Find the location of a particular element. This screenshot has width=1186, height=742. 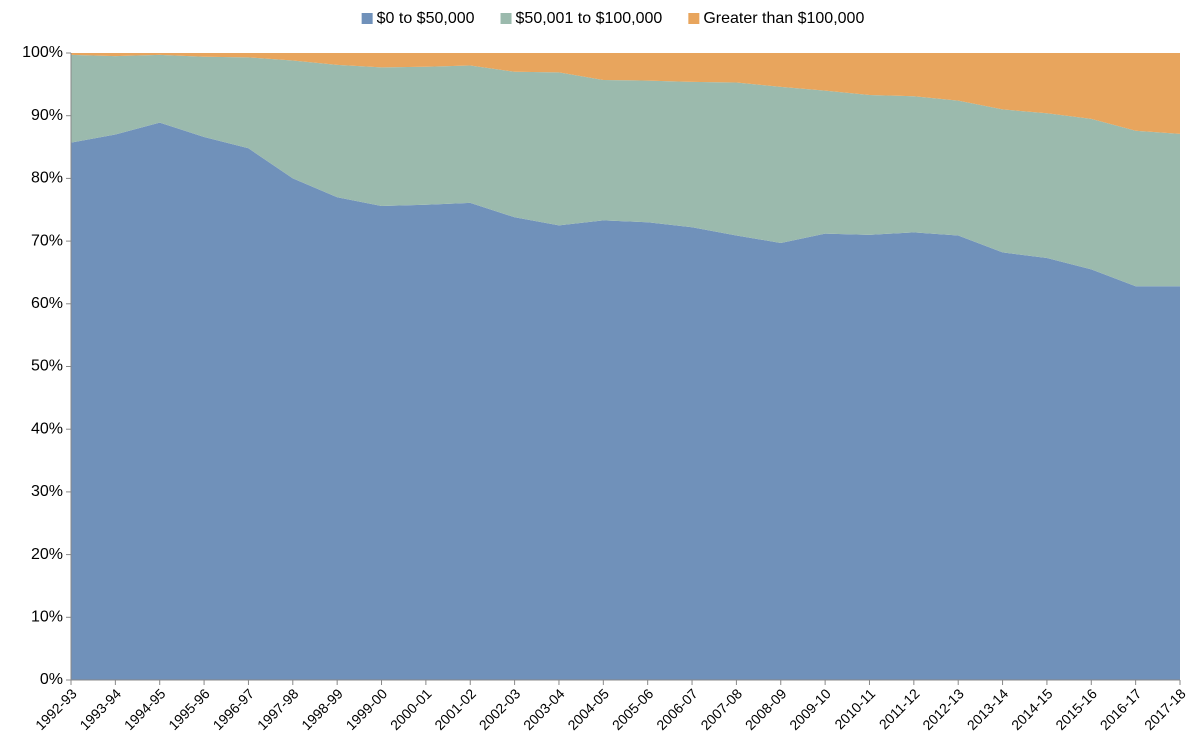

x-tick-label: 2015-16 is located at coordinates (1076, 709).